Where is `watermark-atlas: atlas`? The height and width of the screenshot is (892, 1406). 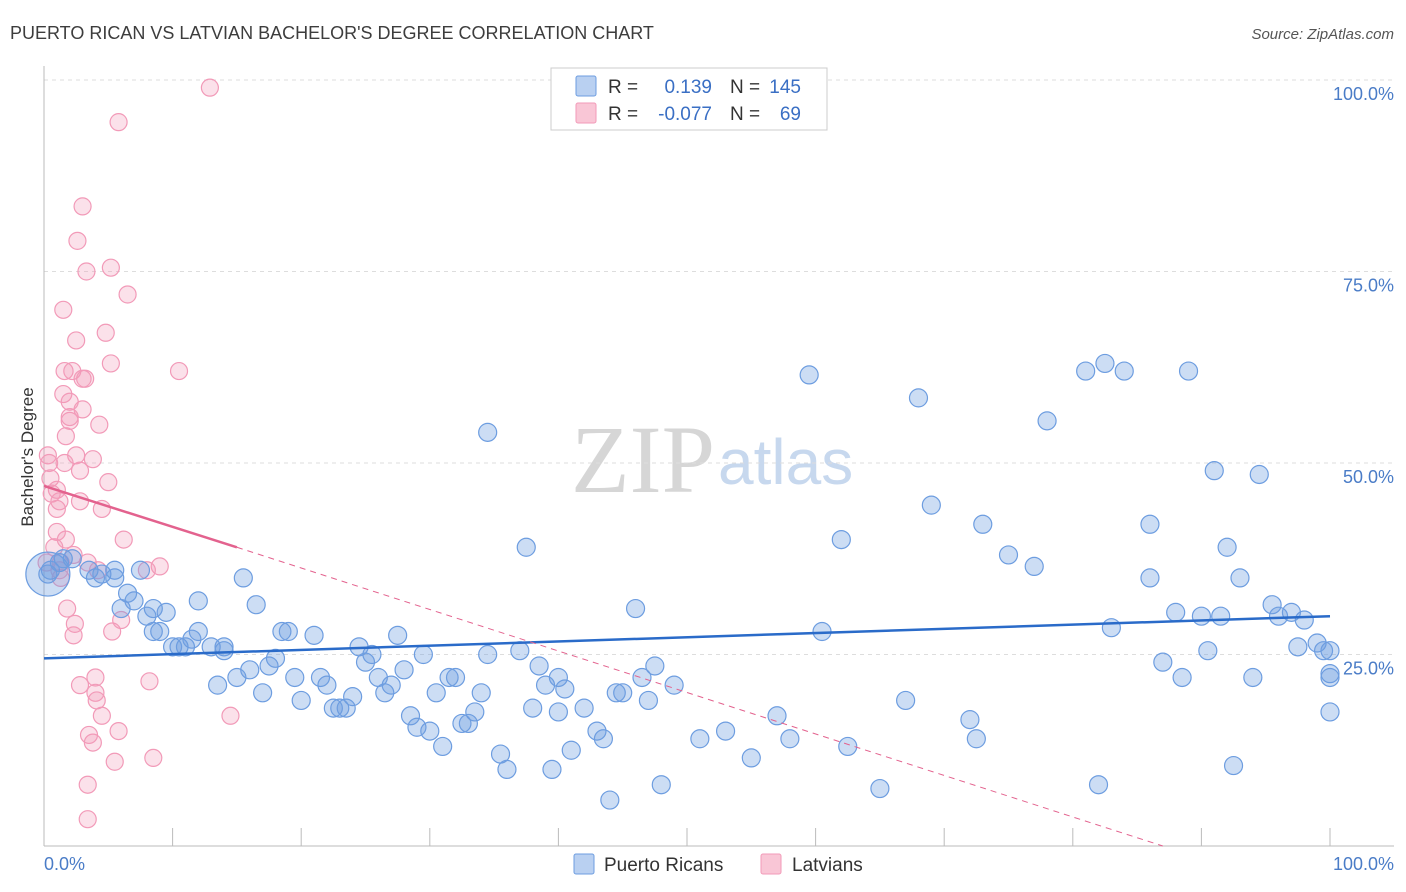
watermark-atlas: atlas is located at coordinates (785, 462).